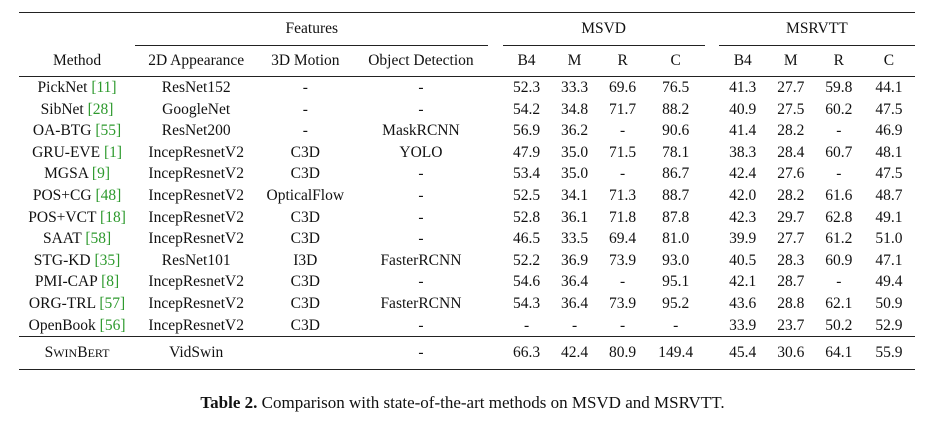 Image resolution: width=925 pixels, height=422 pixels. What do you see at coordinates (526, 88) in the screenshot?
I see `msvd-b4-cell: 52.3` at bounding box center [526, 88].